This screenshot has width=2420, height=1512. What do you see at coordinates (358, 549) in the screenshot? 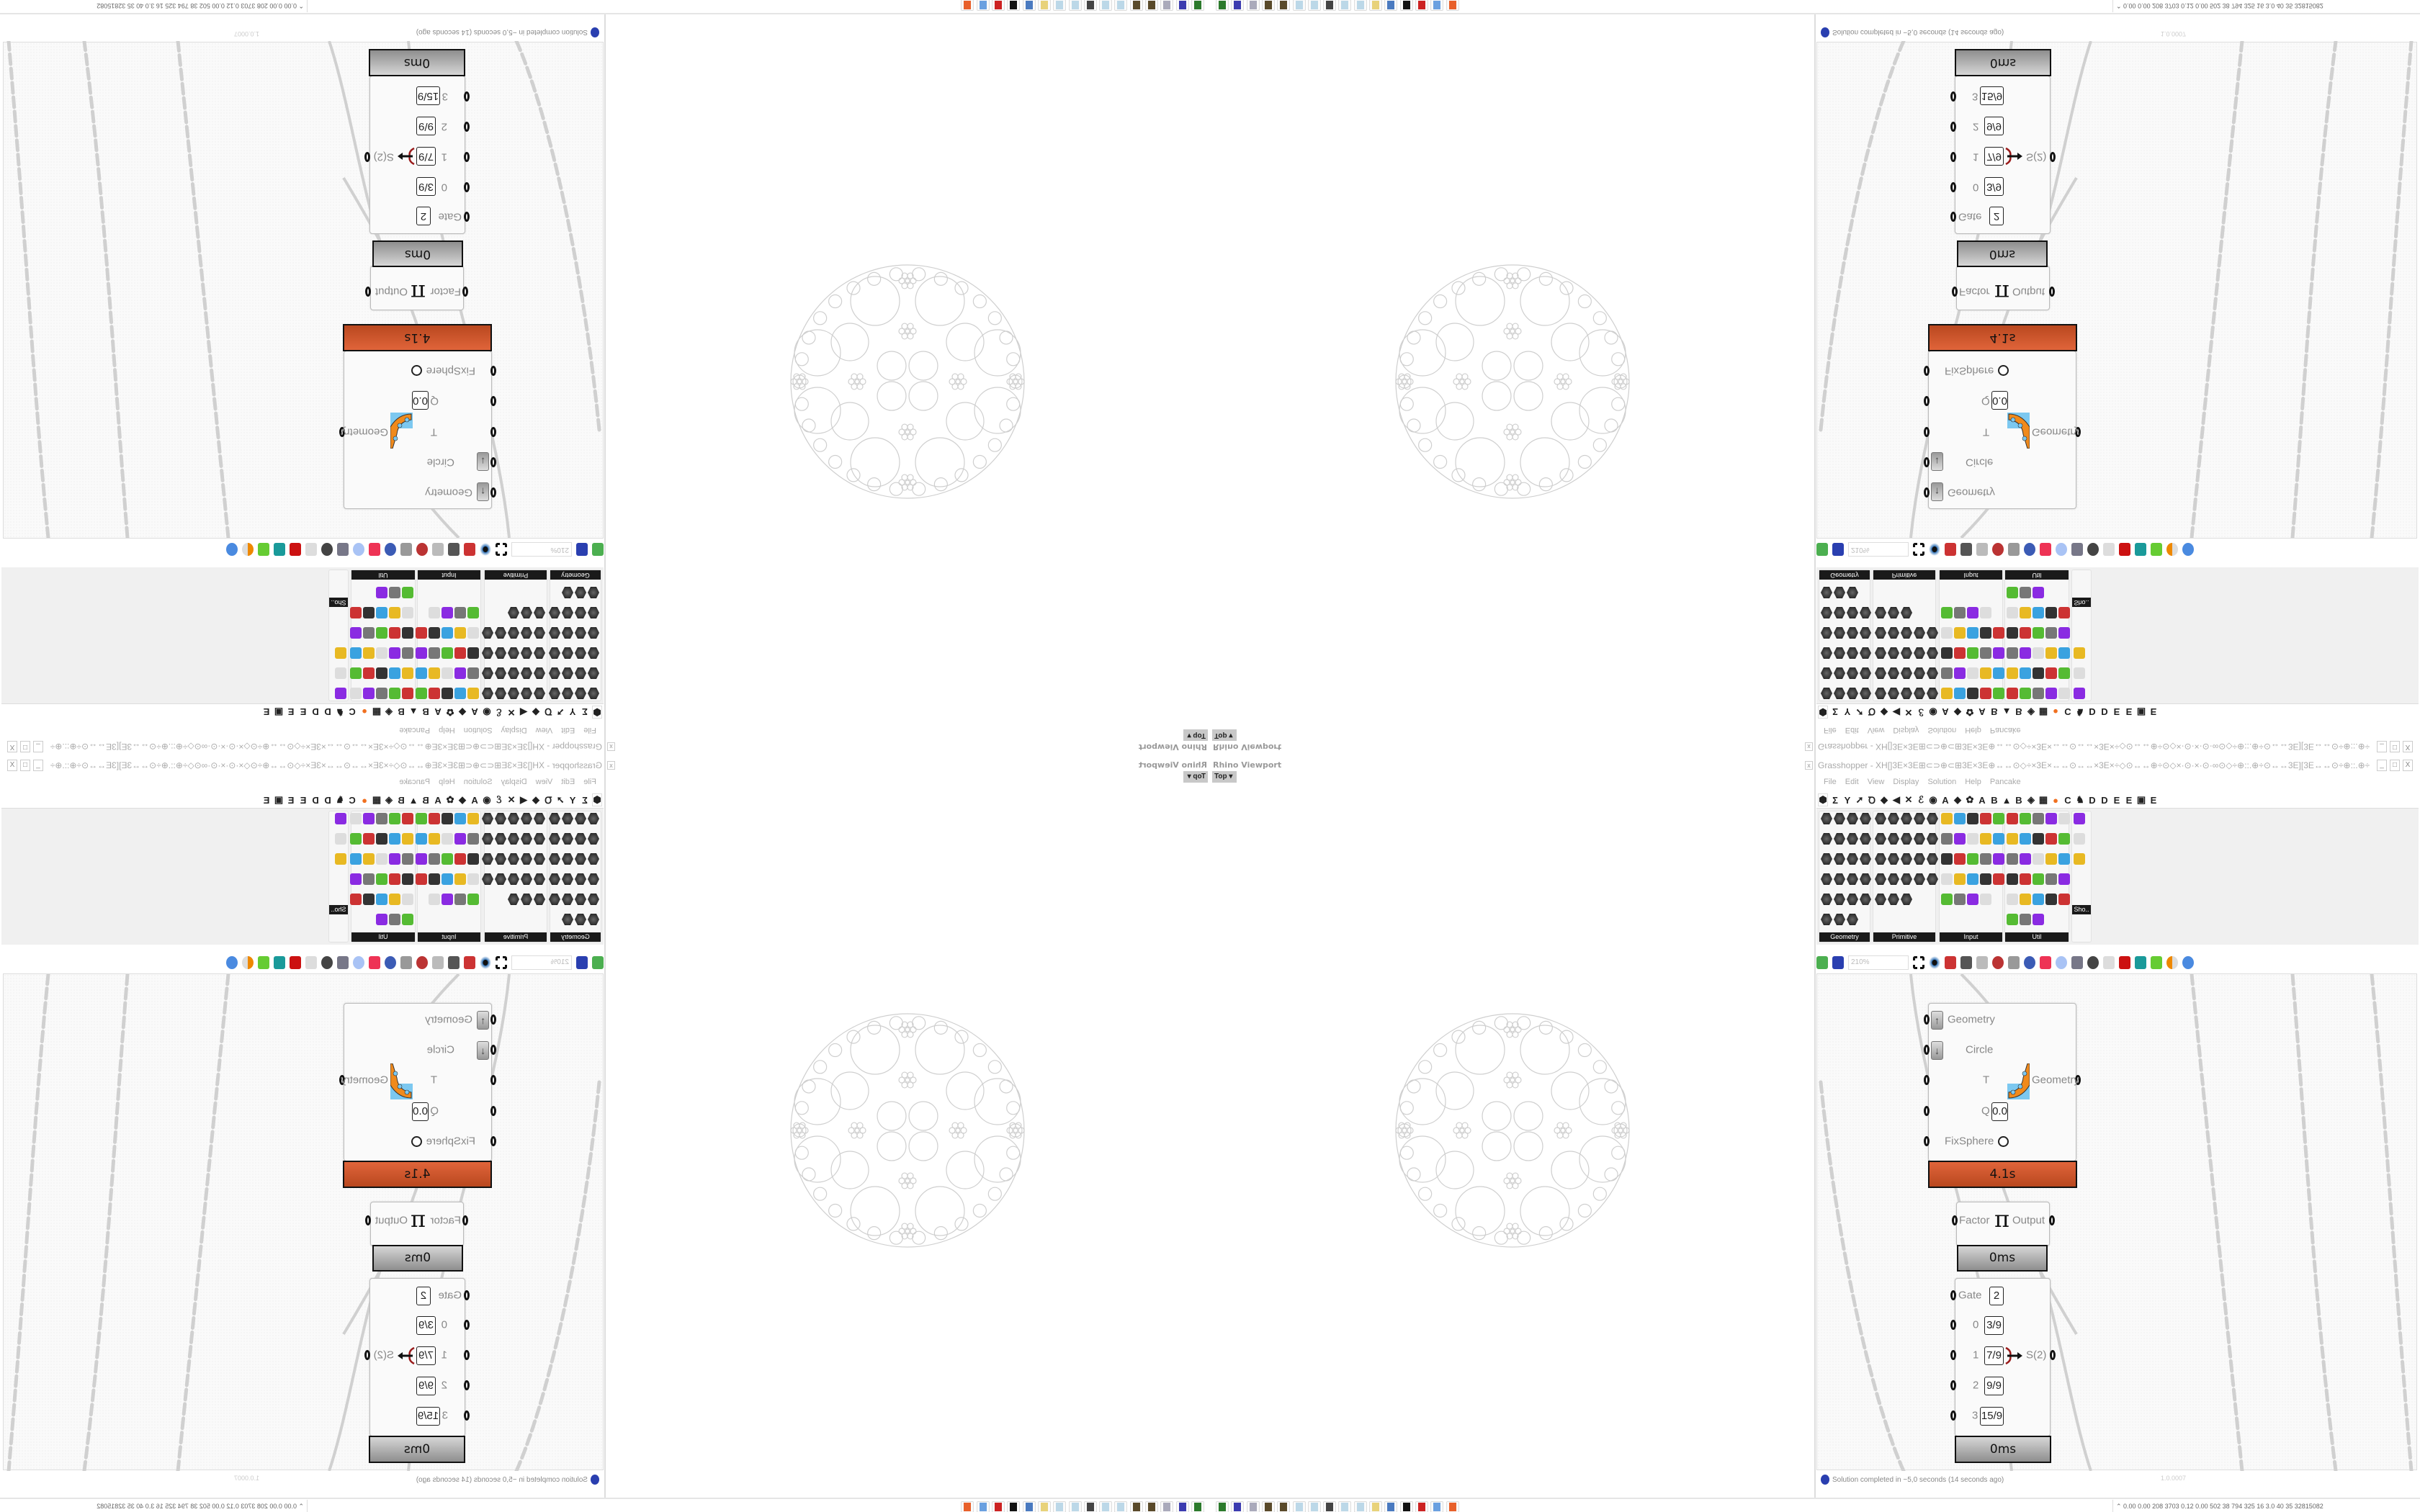
I see `bulb-icon` at bounding box center [358, 549].